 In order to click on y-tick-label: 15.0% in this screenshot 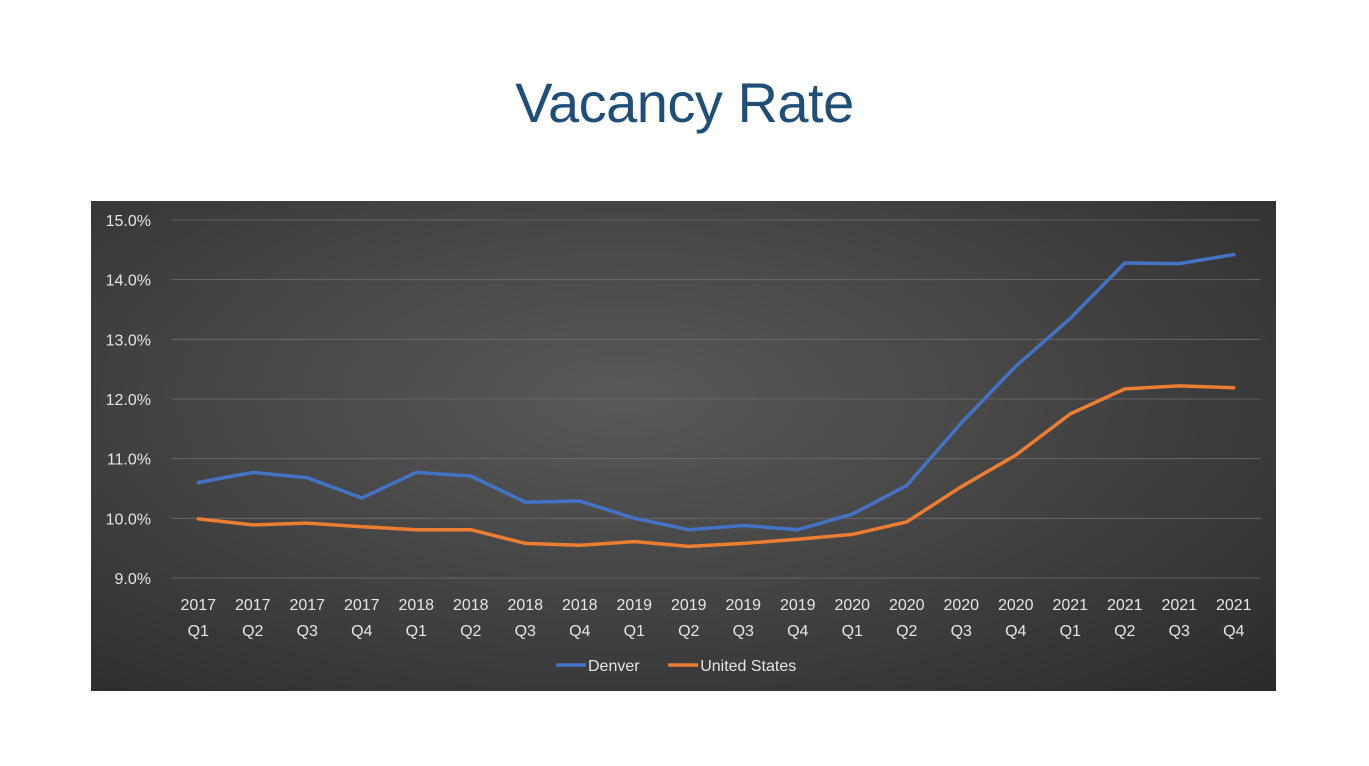, I will do `click(128, 221)`.